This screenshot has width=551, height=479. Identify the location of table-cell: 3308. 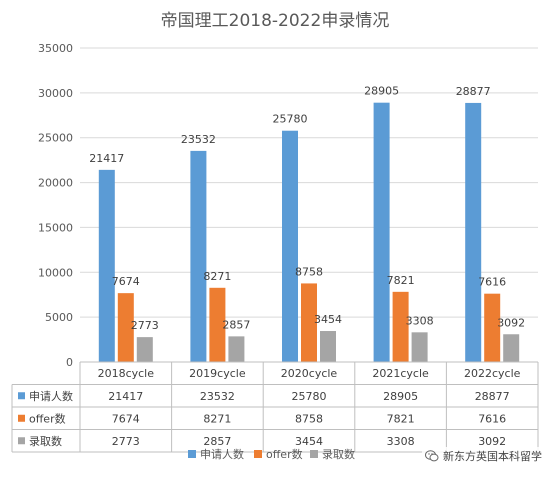
(401, 441).